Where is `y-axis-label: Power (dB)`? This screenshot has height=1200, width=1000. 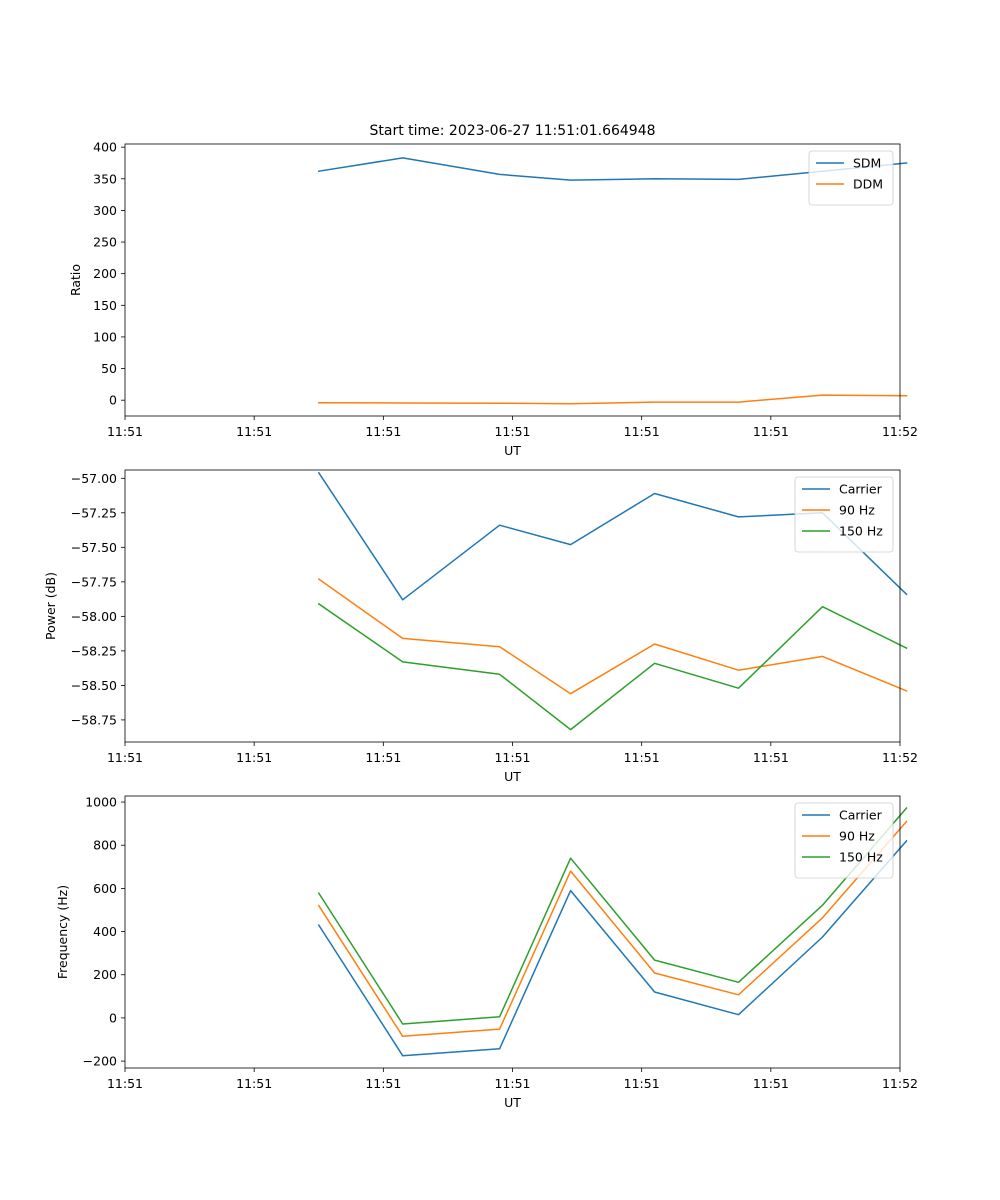 y-axis-label: Power (dB) is located at coordinates (50, 606).